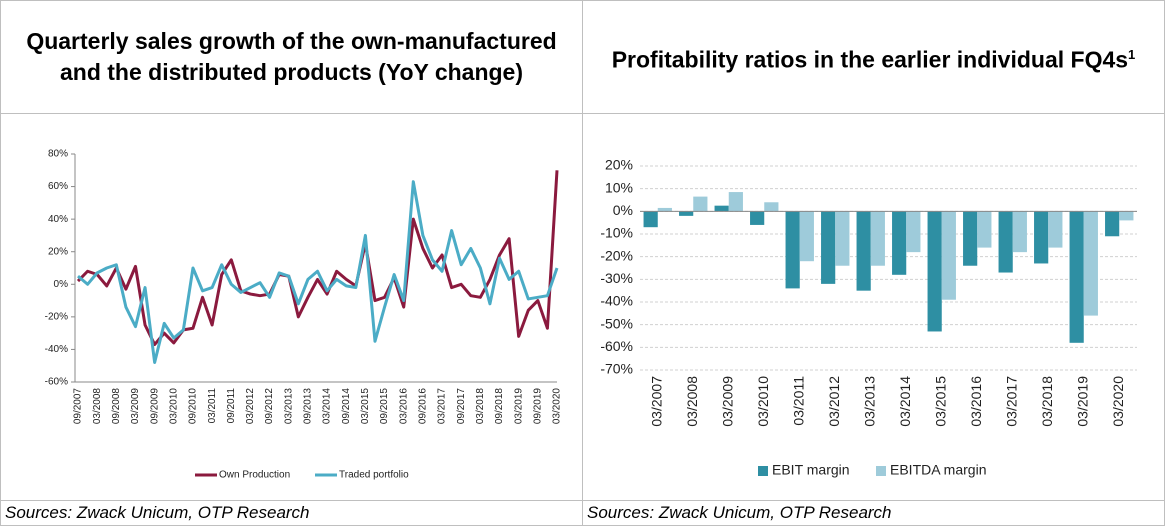 The image size is (1165, 526). I want to click on y-tick-label: 80%, so click(58, 154).